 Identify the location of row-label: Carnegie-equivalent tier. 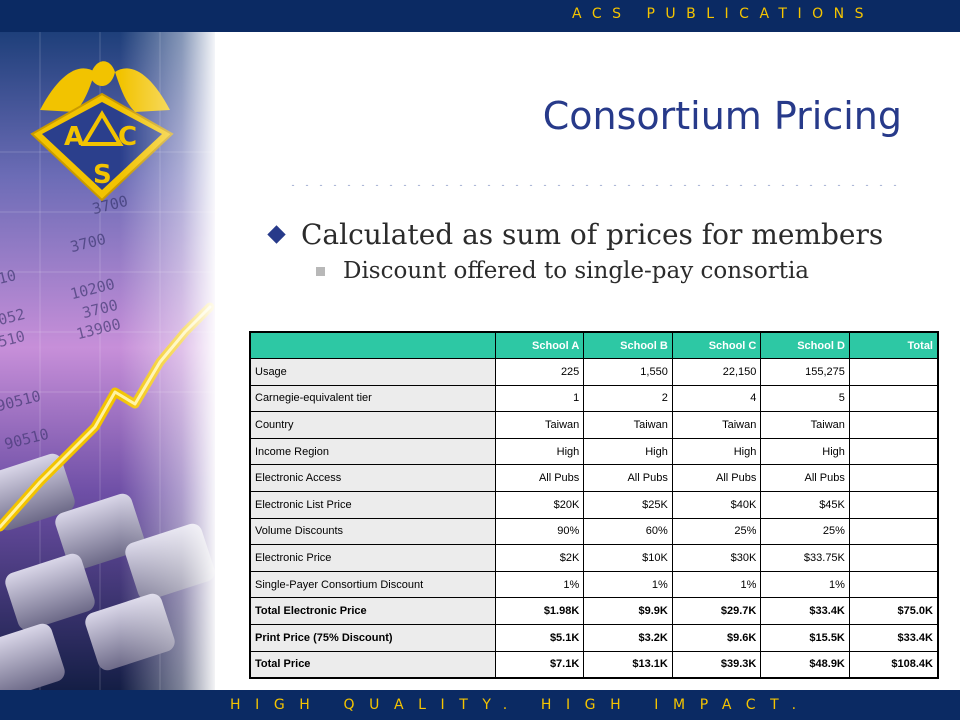
(372, 398).